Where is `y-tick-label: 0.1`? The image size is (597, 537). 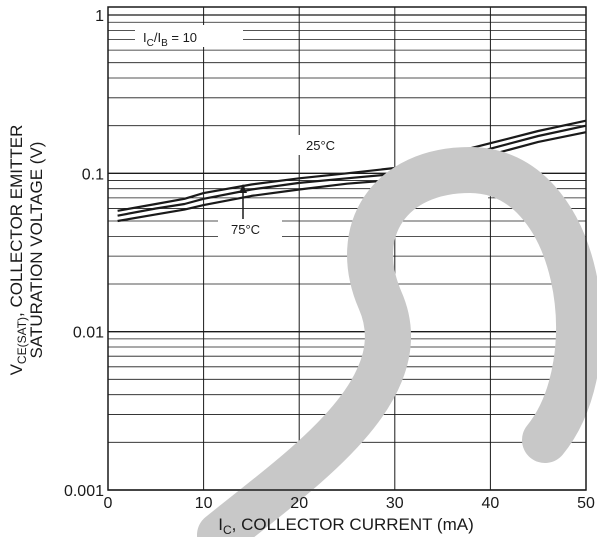 y-tick-label: 0.1 is located at coordinates (93, 174).